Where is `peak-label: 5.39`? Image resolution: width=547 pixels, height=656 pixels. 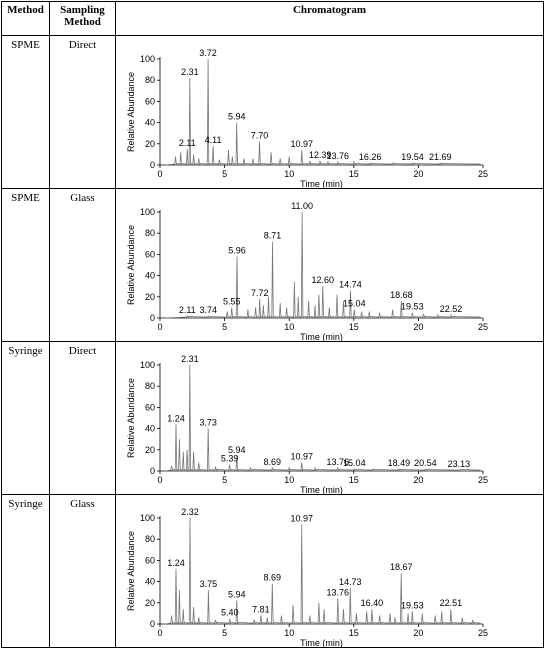
peak-label: 5.39 is located at coordinates (230, 459).